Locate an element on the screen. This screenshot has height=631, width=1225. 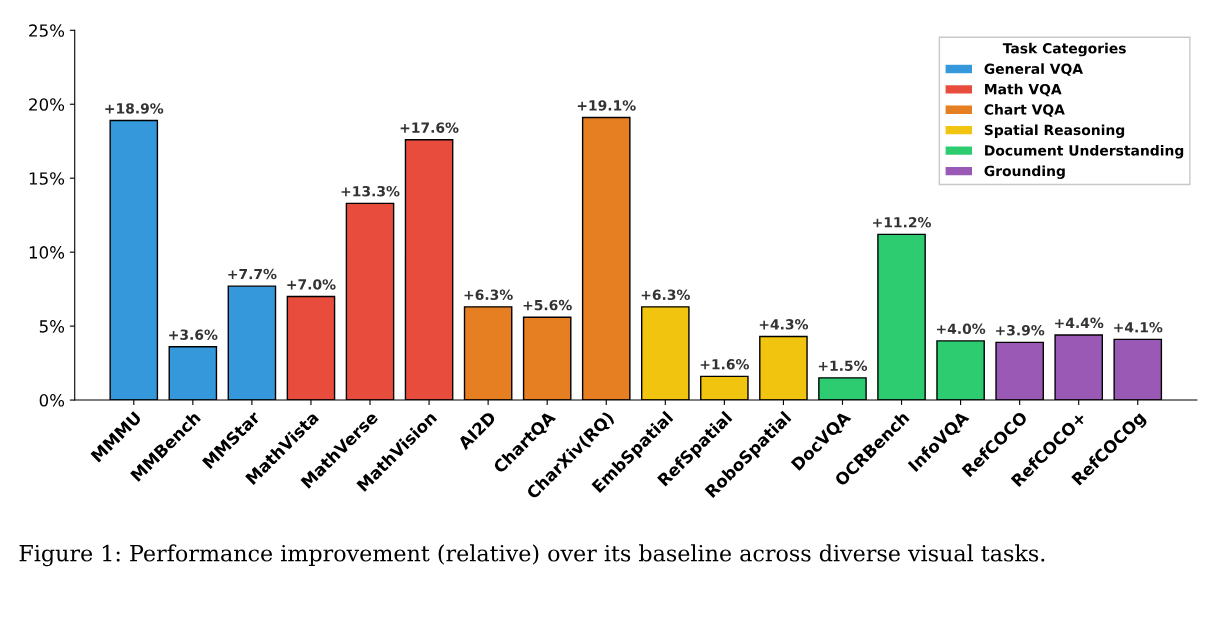
legend-title: Task Categories is located at coordinates (1064, 49).